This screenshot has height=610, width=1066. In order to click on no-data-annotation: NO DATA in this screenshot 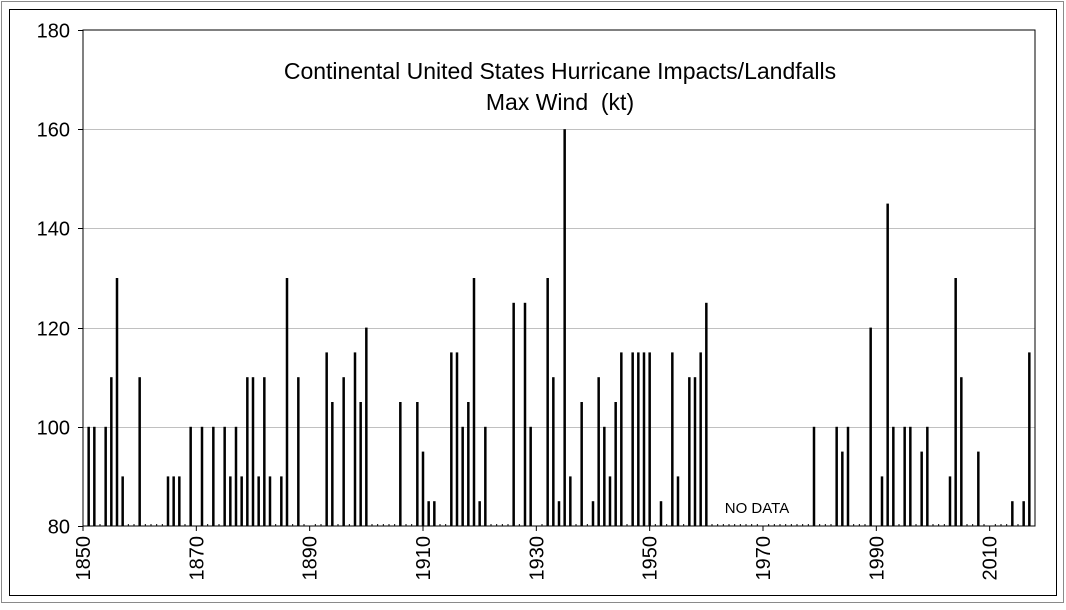, I will do `click(757, 508)`.